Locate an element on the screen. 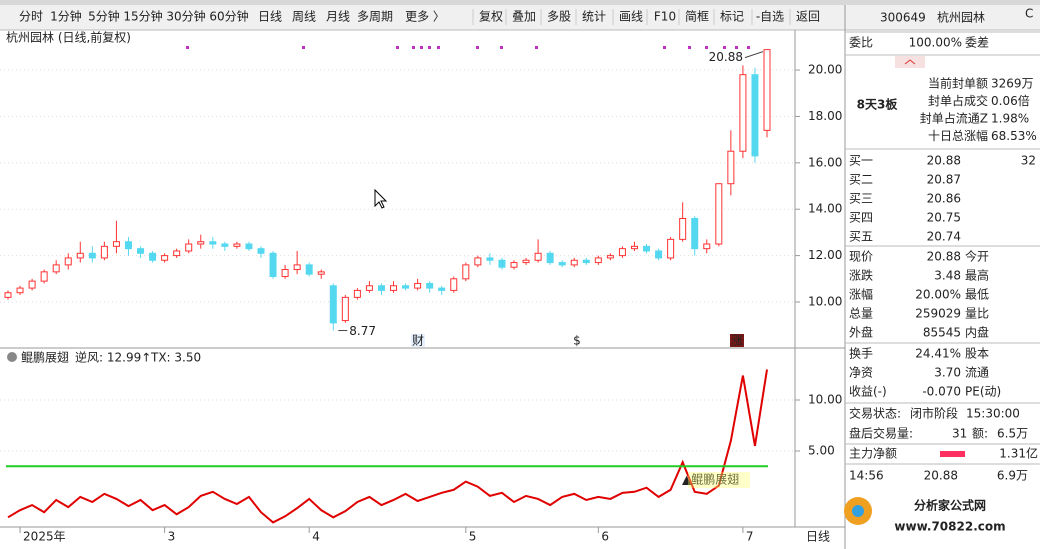  panel-lines is located at coordinates (942, 248).